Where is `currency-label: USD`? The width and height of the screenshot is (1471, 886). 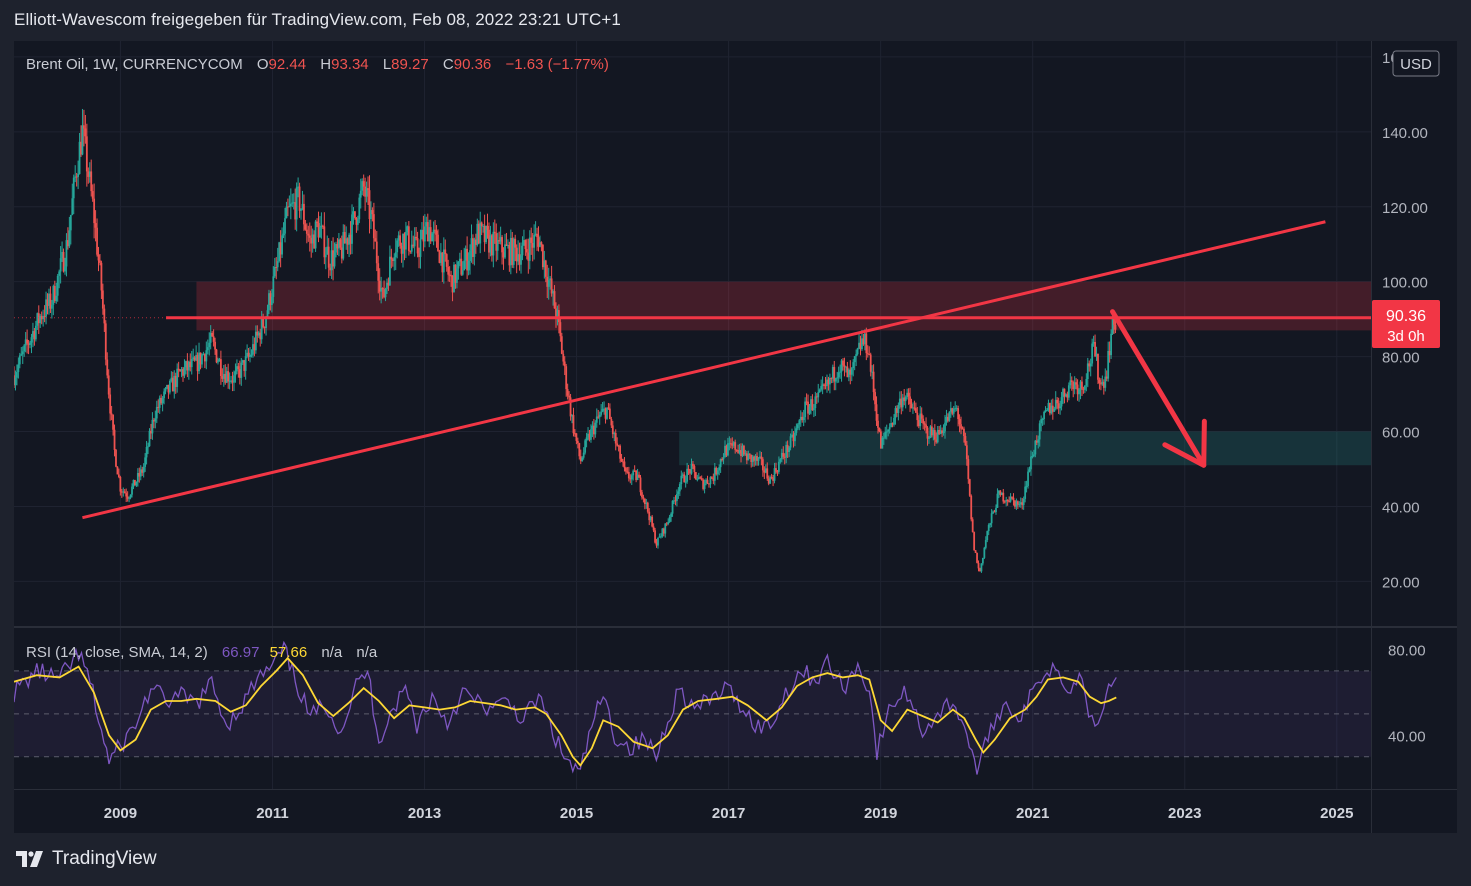 currency-label: USD is located at coordinates (1416, 64).